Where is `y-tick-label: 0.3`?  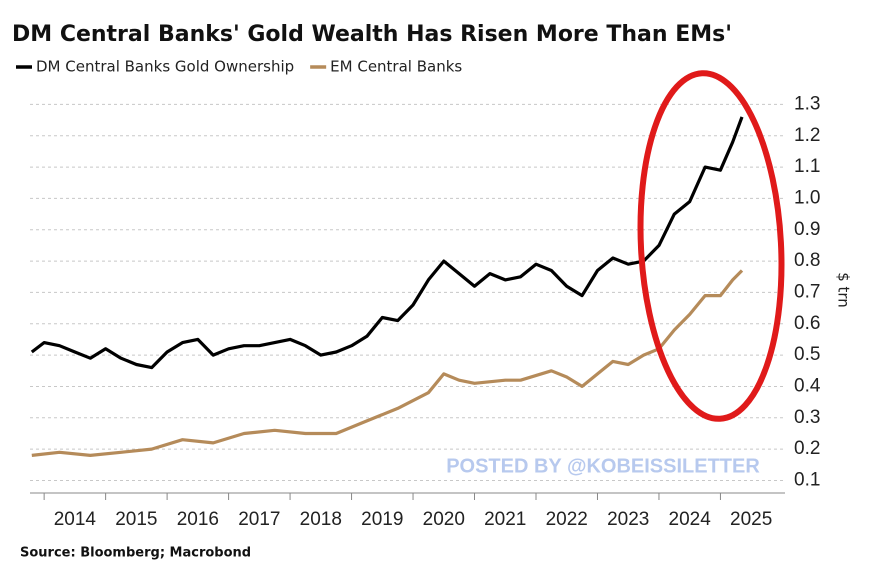 y-tick-label: 0.3 is located at coordinates (807, 417).